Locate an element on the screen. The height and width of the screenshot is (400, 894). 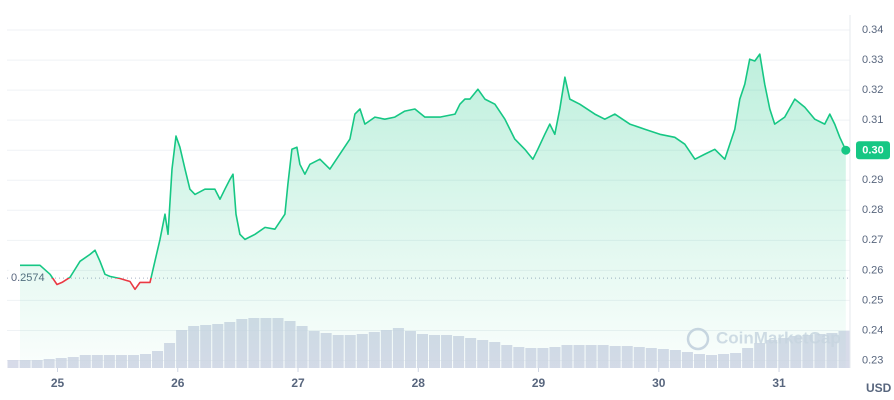
y-tick-label: 0.28 is located at coordinates (872, 210).